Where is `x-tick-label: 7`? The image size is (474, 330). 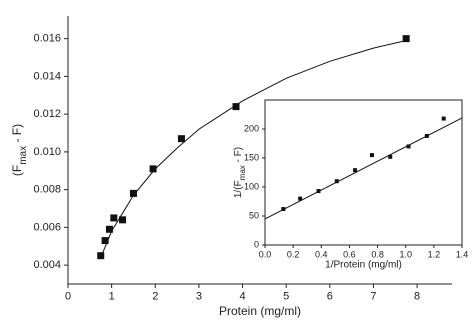
x-tick-label: 7 is located at coordinates (373, 297).